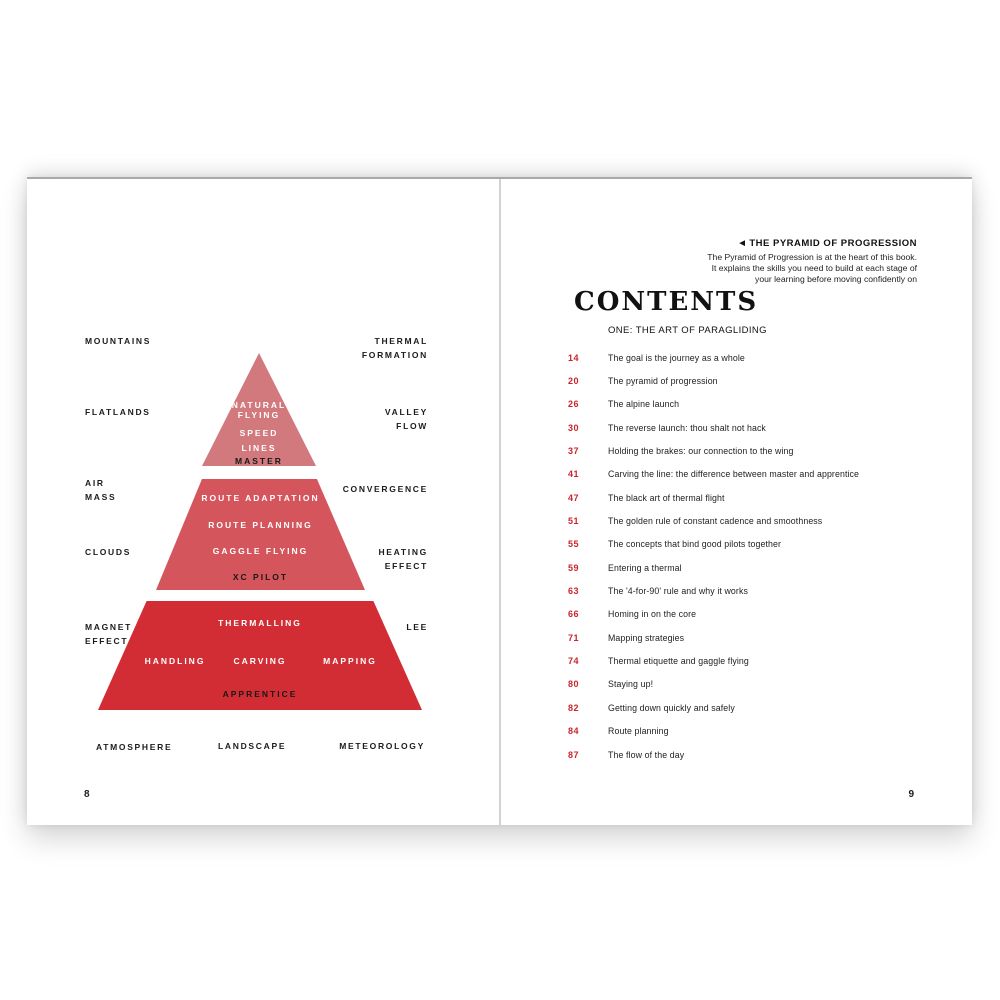  Describe the element at coordinates (748, 567) in the screenshot. I see `toc-entry: 59 Entering a thermal` at that location.